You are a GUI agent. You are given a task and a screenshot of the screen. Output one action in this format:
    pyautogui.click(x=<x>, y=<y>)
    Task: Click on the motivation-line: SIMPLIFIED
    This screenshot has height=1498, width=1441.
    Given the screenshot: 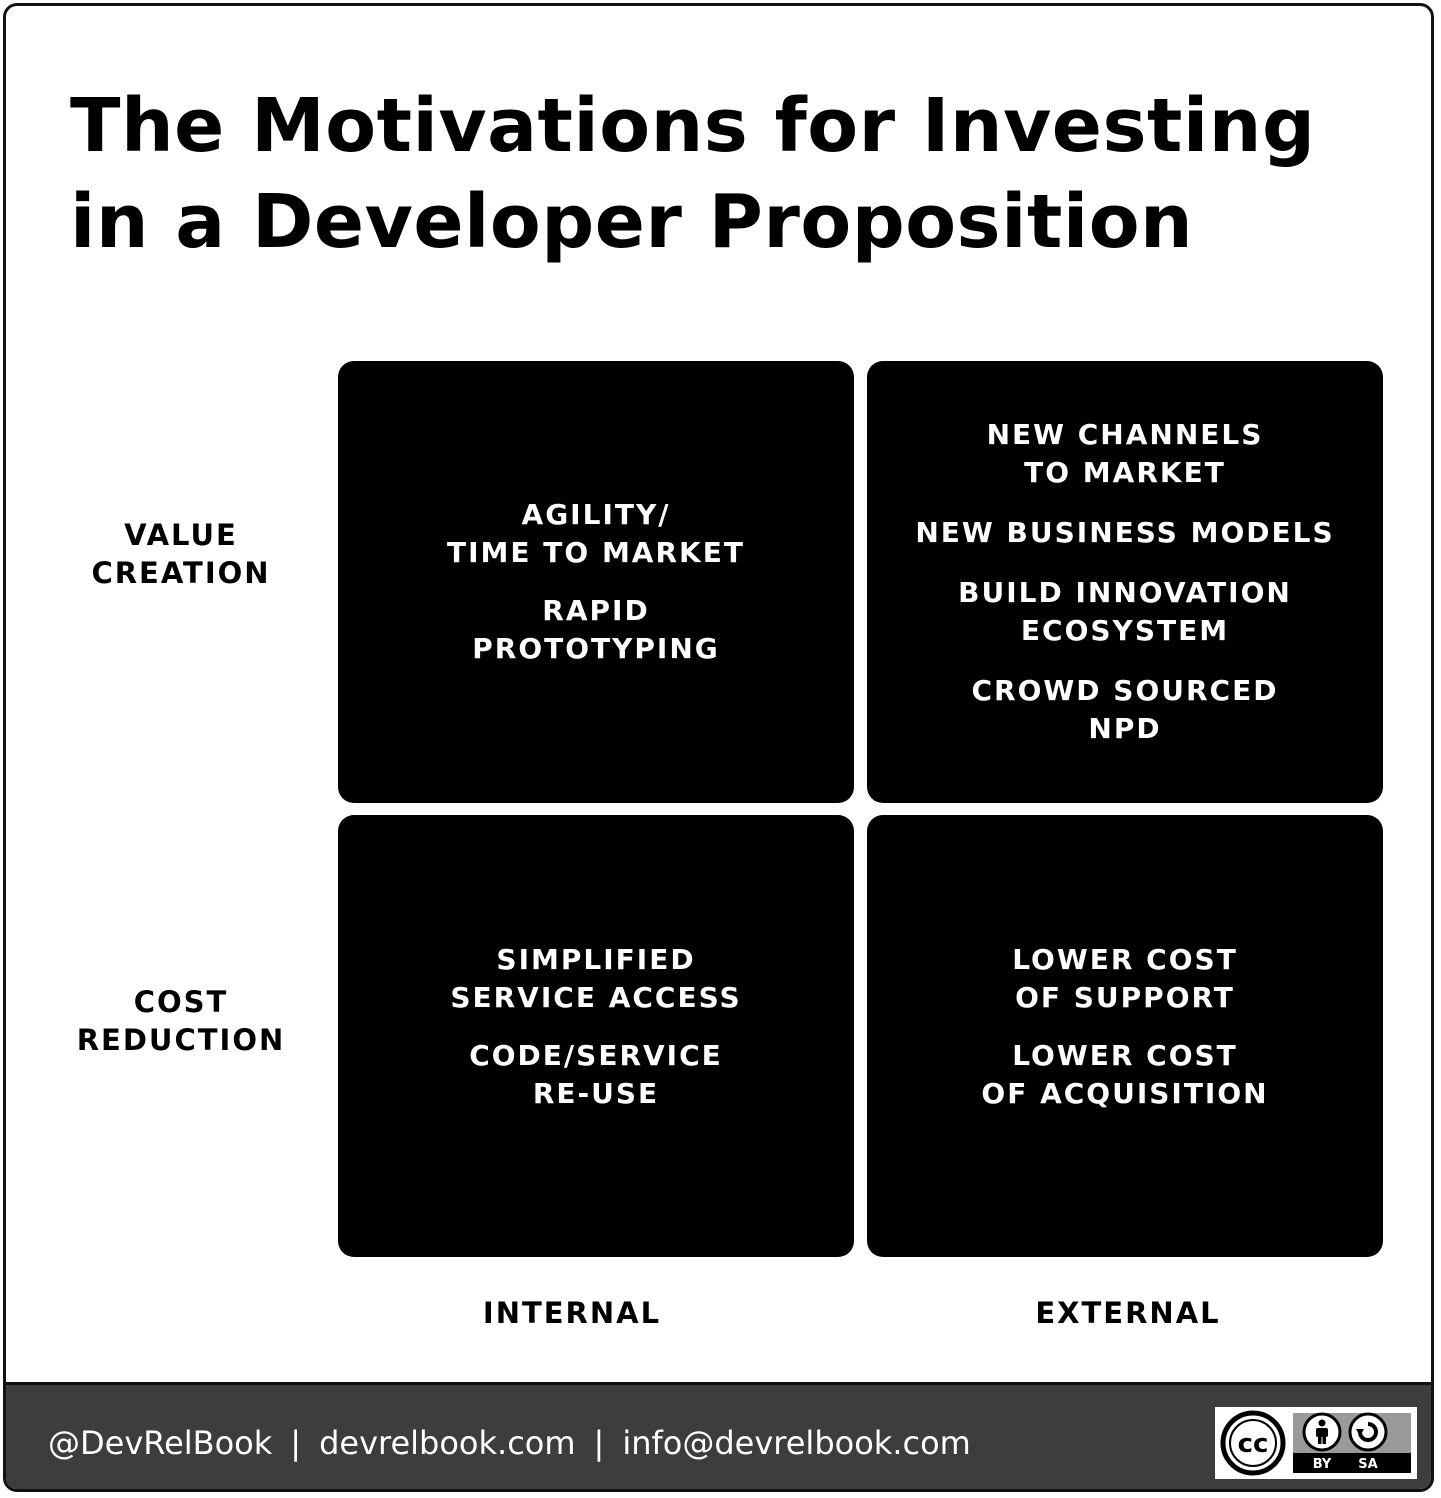 What is the action you would take?
    pyautogui.click(x=596, y=959)
    